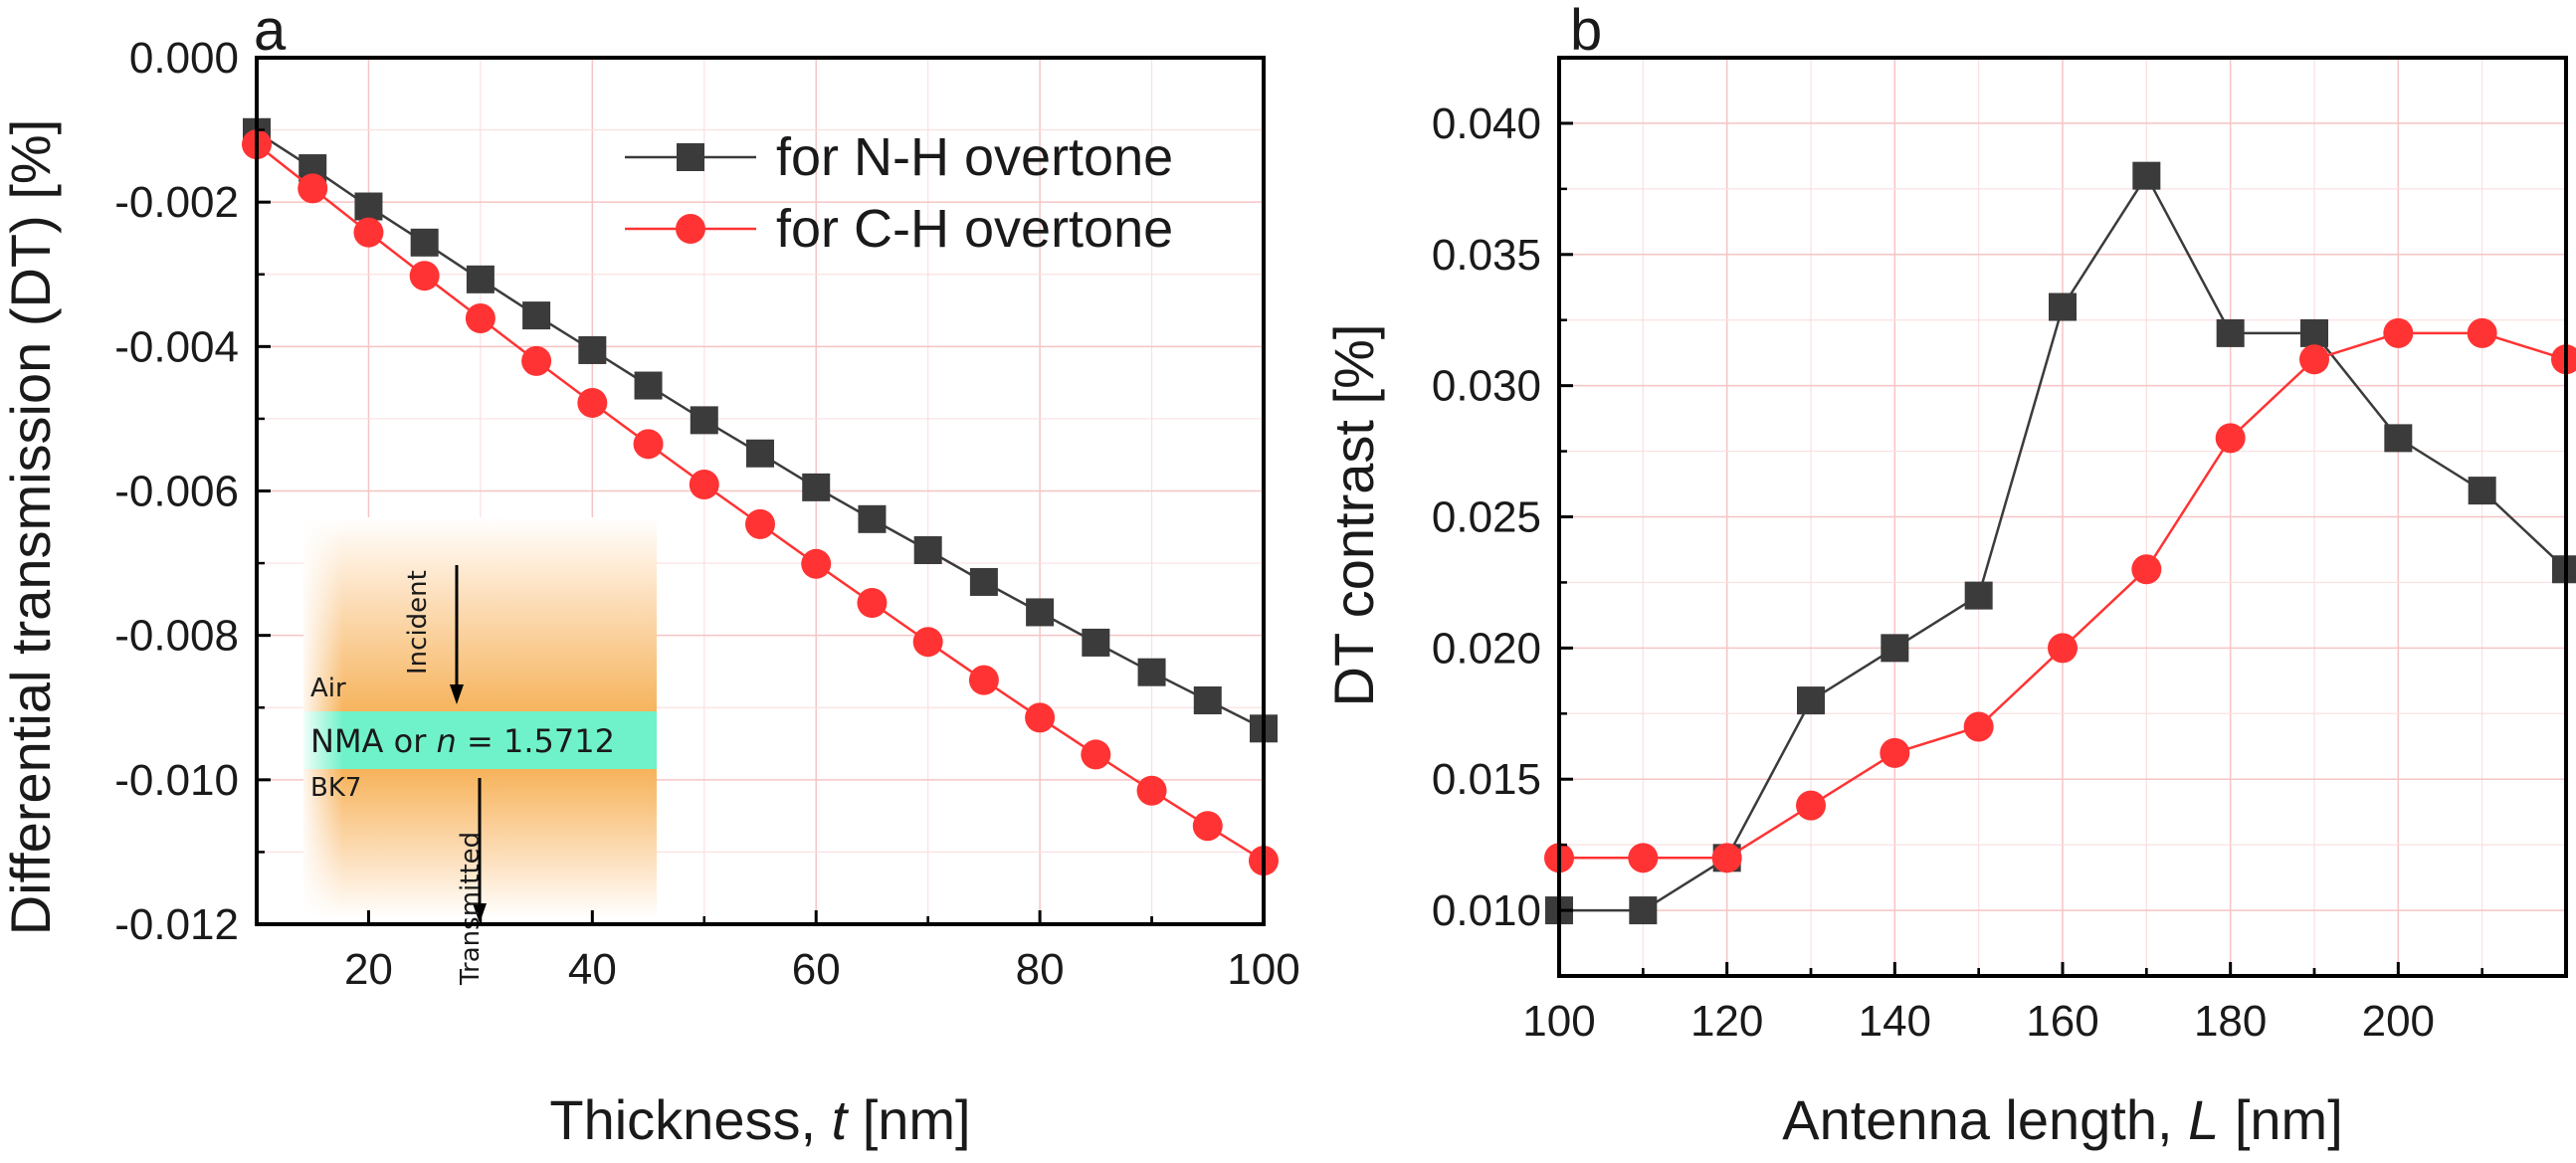  Describe the element at coordinates (1486, 123) in the screenshot. I see `y-tick-label: 0.040` at that location.